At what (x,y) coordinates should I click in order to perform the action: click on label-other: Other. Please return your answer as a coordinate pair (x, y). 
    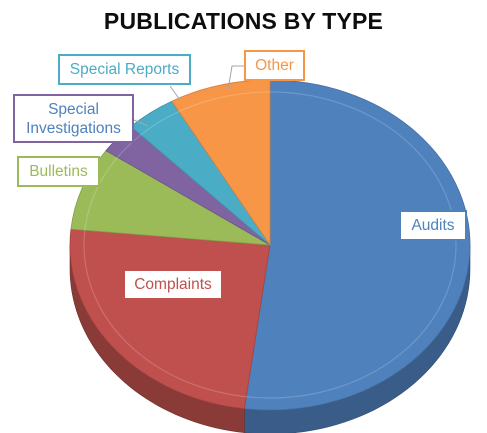
    Looking at the image, I should click on (274, 65).